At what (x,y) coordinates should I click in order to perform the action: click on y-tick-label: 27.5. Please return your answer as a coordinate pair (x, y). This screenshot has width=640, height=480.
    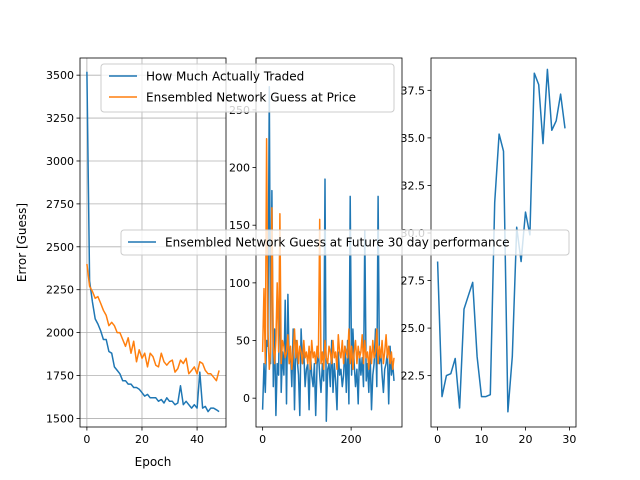
    Looking at the image, I should click on (413, 281).